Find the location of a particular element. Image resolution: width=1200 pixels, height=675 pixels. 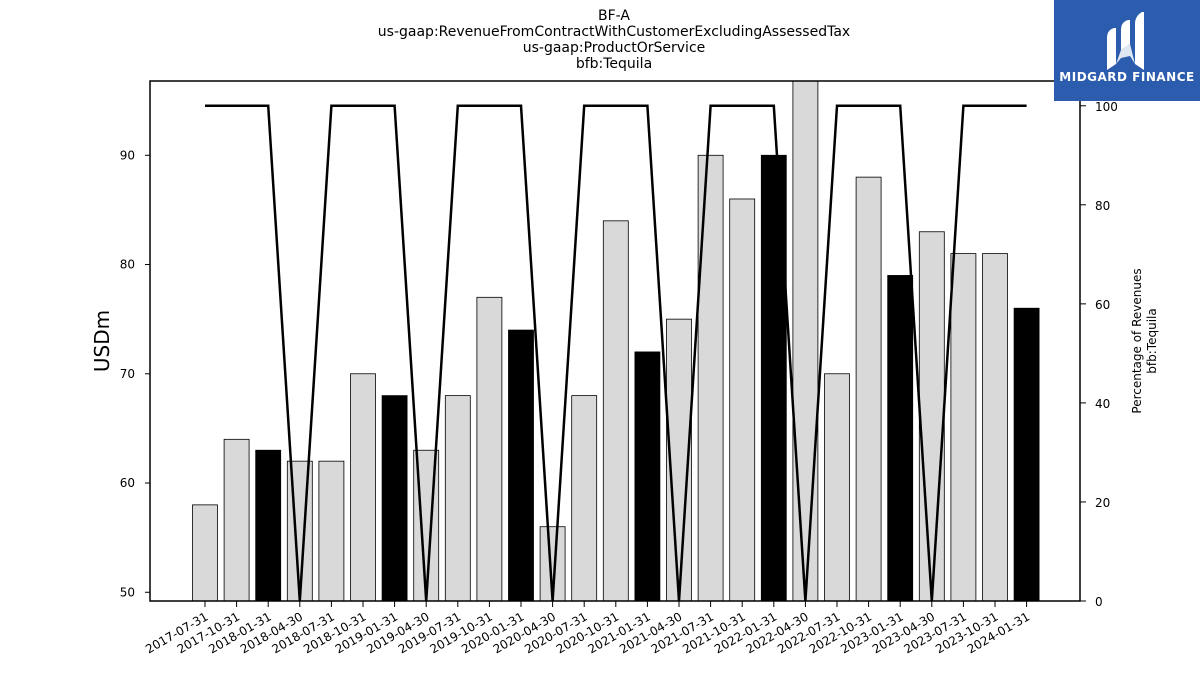

y2-tick-label: 40 is located at coordinates (1102, 404).